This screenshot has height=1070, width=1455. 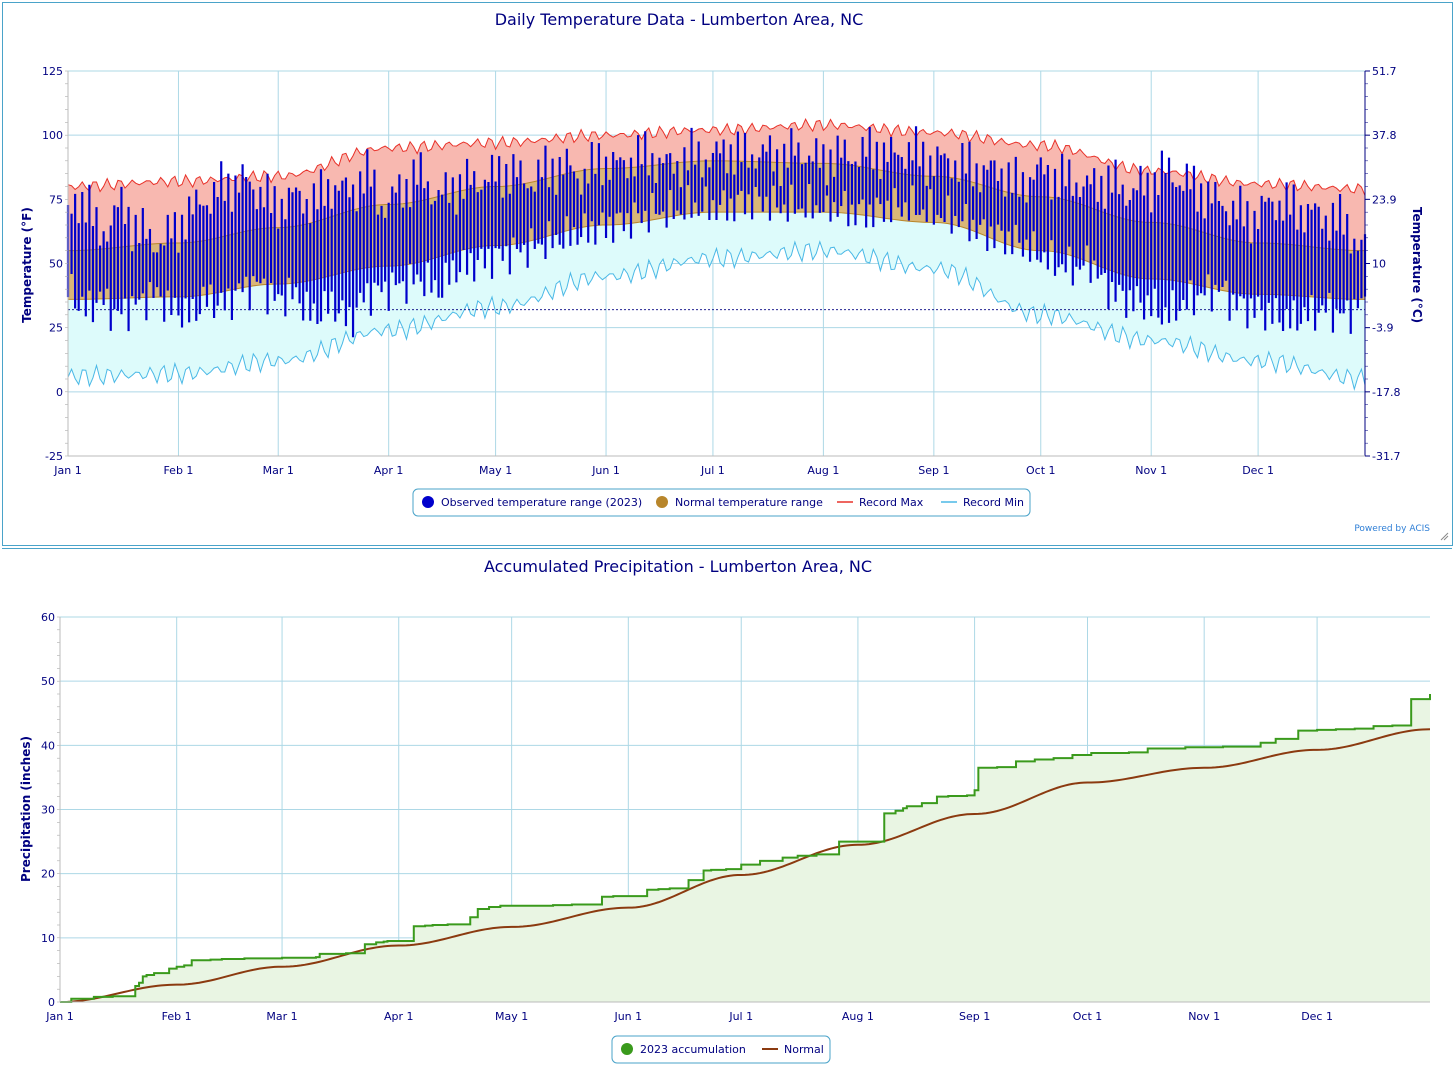 I want to click on legend-item-observed: Observed temperature range (2023), so click(x=532, y=502).